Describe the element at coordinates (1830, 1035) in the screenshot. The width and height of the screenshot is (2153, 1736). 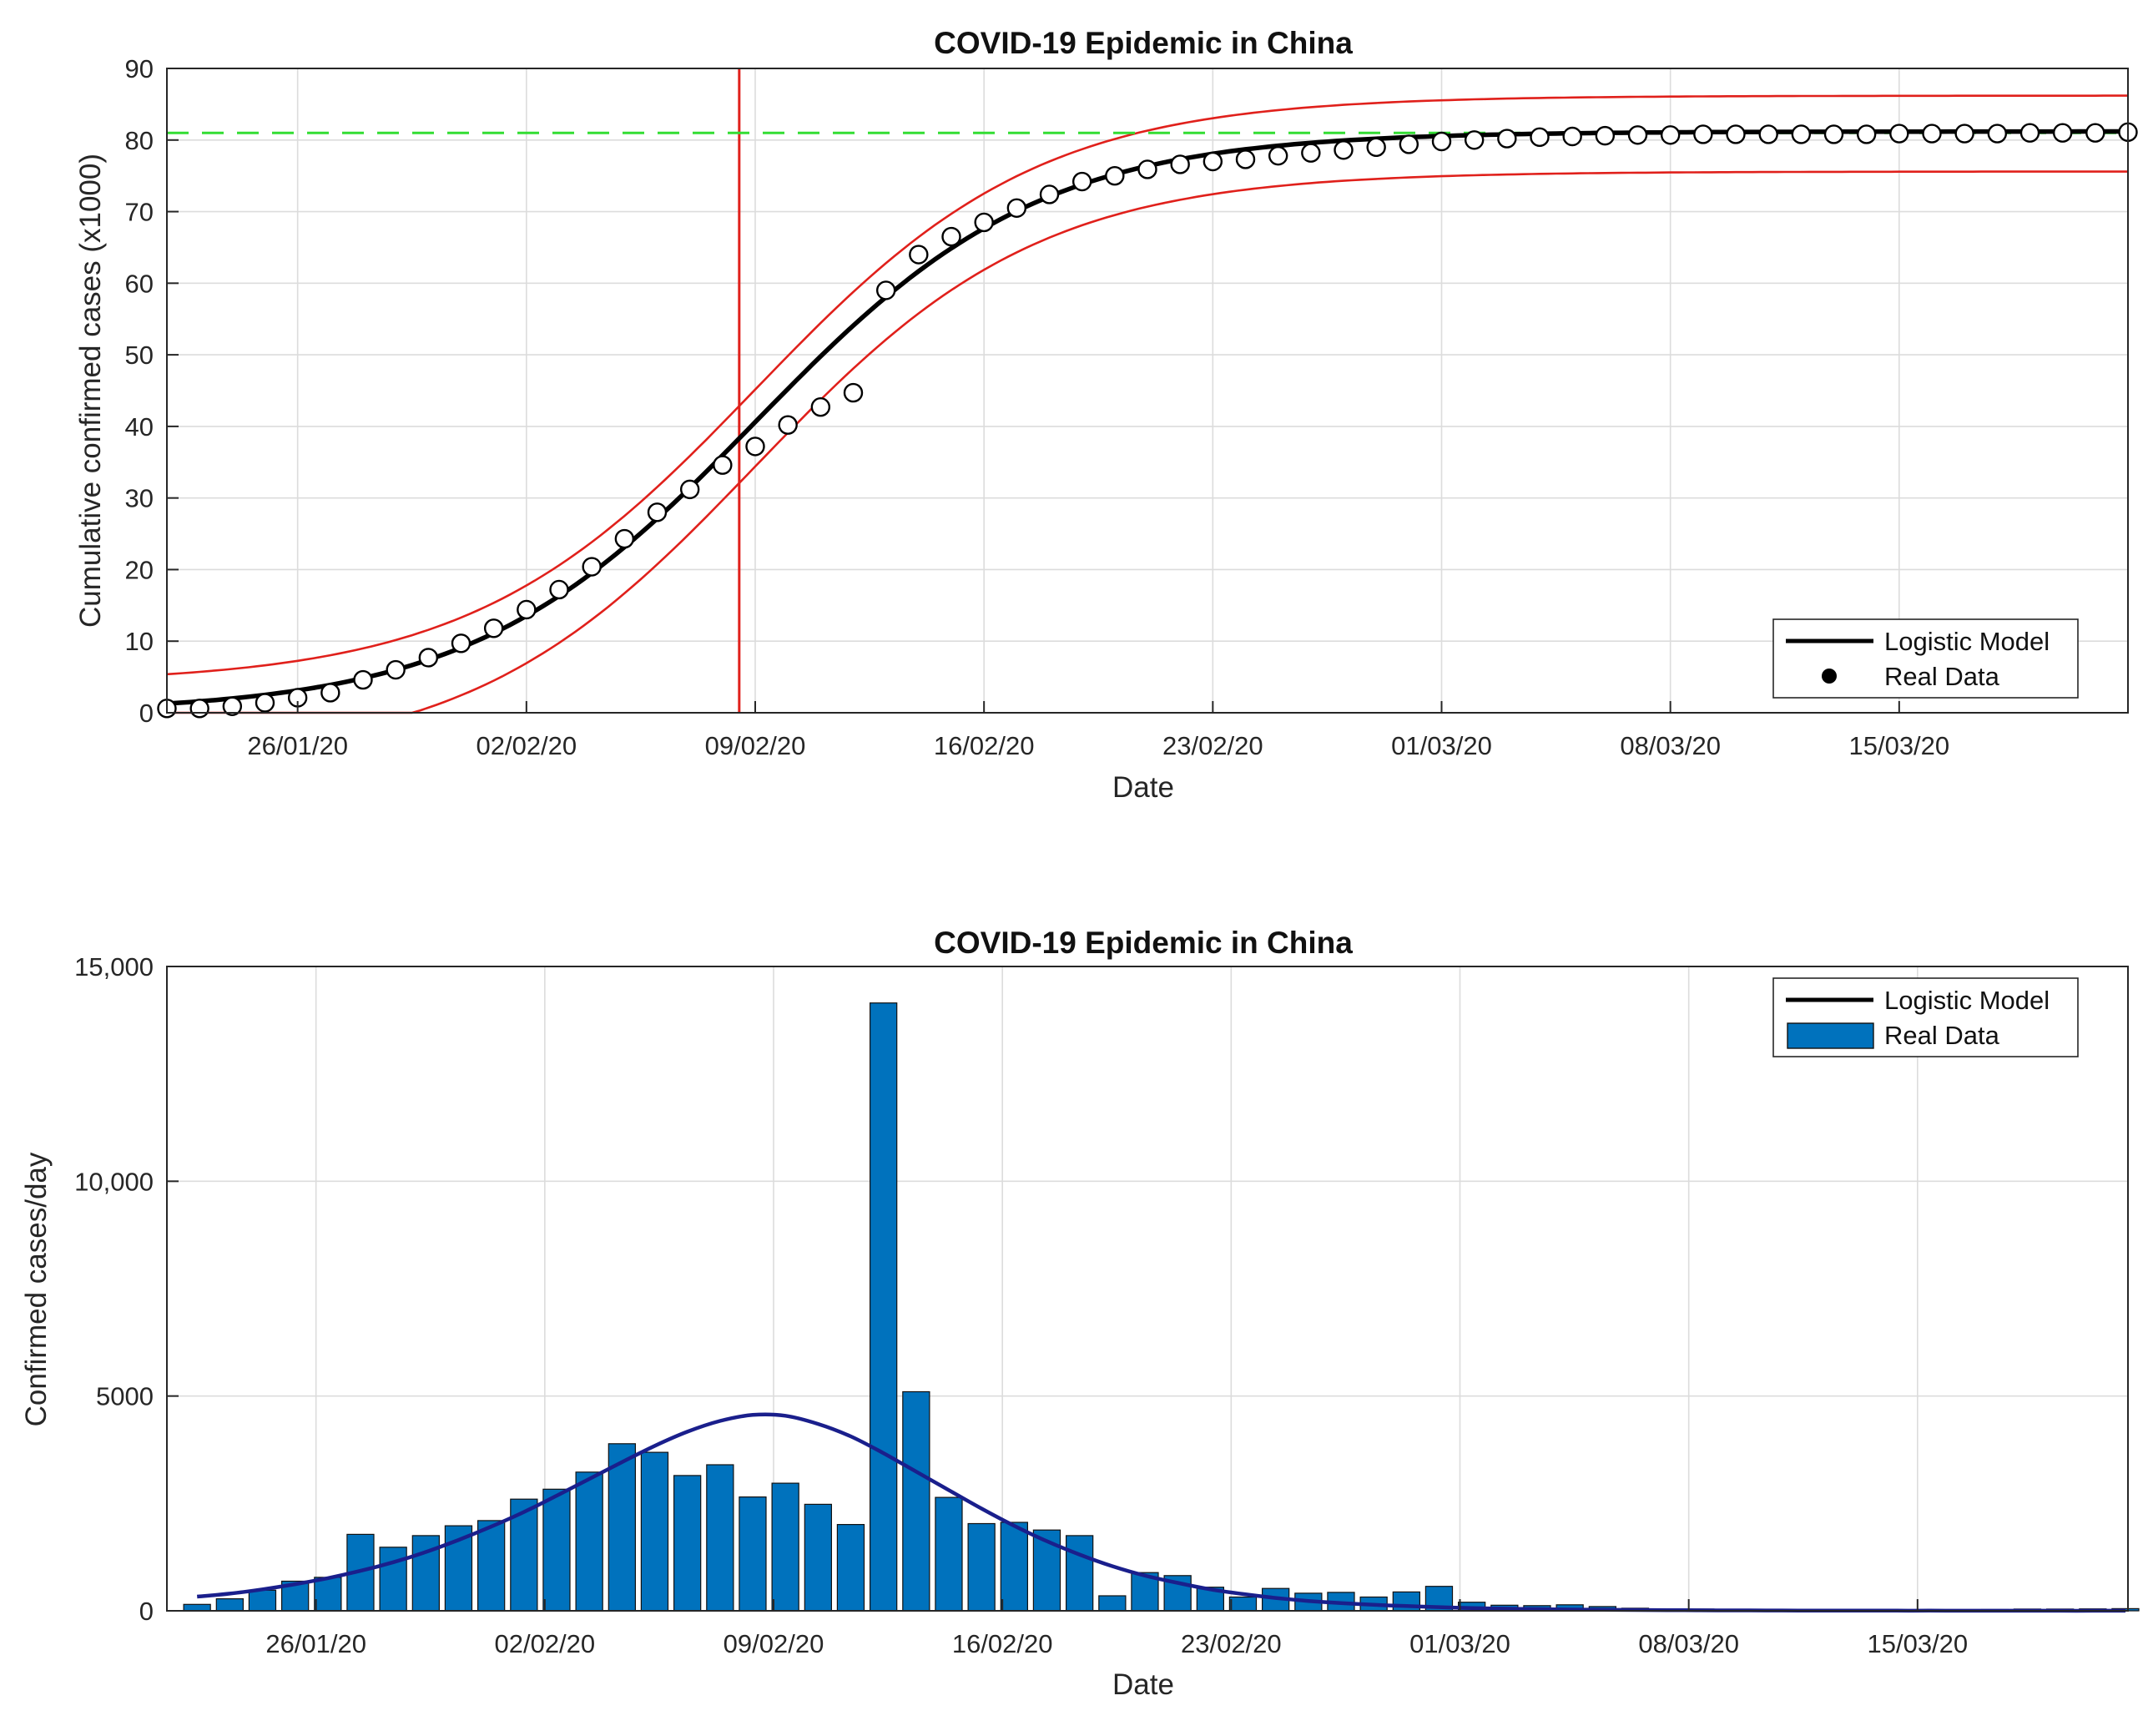
I see `legend-bar-swatch` at that location.